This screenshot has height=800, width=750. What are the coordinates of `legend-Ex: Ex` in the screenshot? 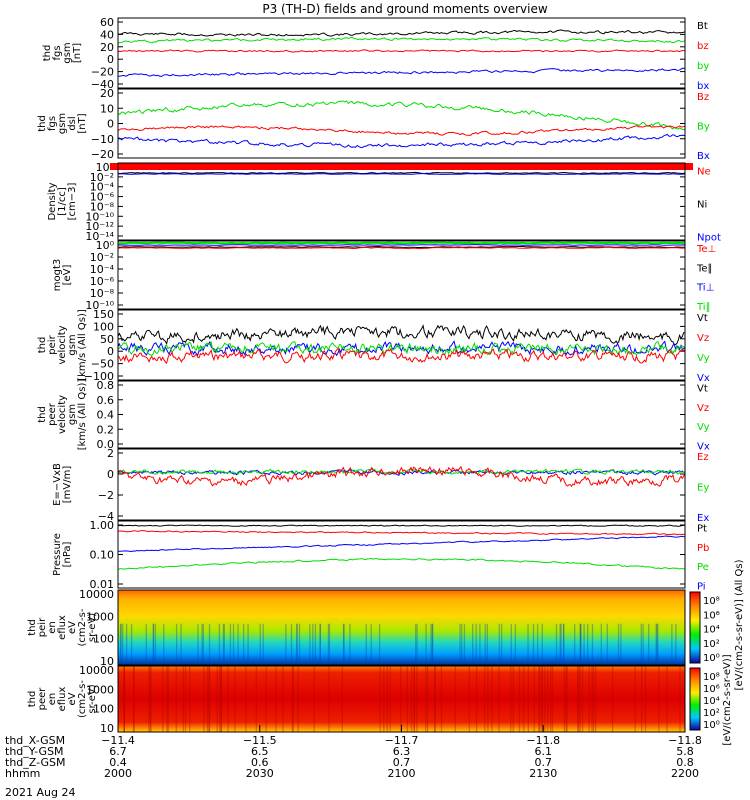 It's located at (703, 518).